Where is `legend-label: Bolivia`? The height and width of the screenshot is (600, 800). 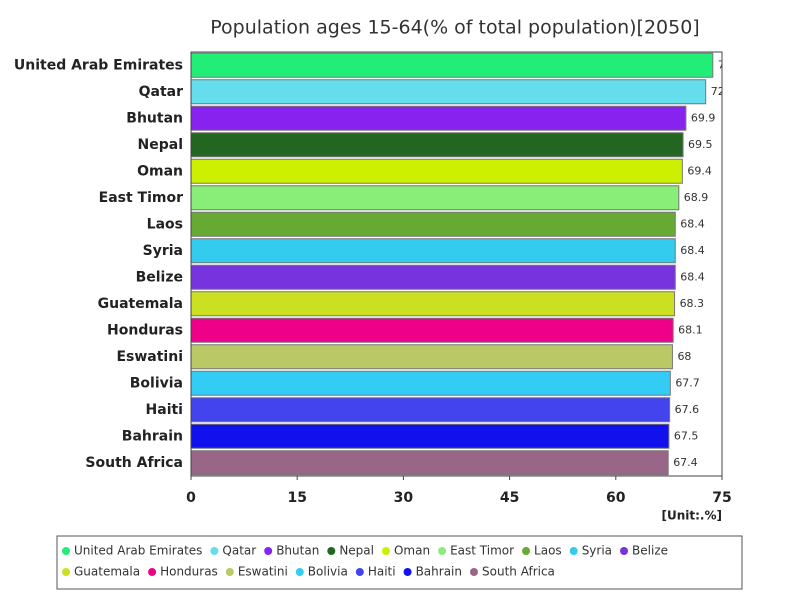
legend-label: Bolivia is located at coordinates (328, 572).